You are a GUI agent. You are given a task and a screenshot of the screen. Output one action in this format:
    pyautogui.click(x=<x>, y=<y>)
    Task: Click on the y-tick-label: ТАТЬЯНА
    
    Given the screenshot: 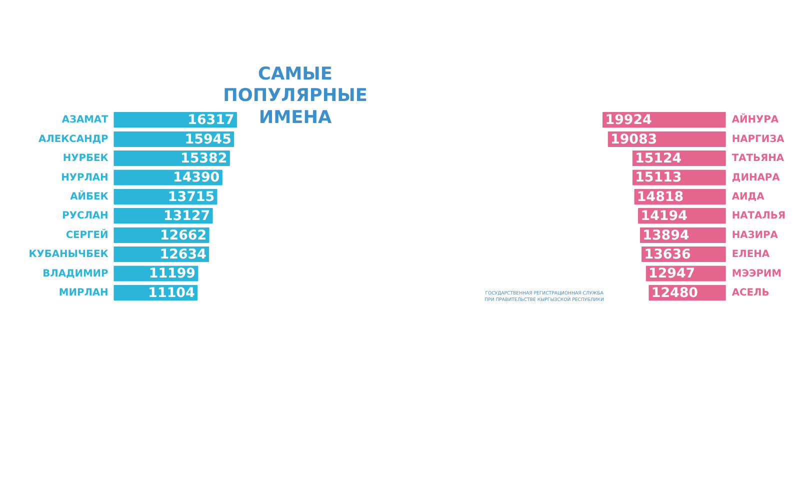 What is the action you would take?
    pyautogui.click(x=758, y=158)
    